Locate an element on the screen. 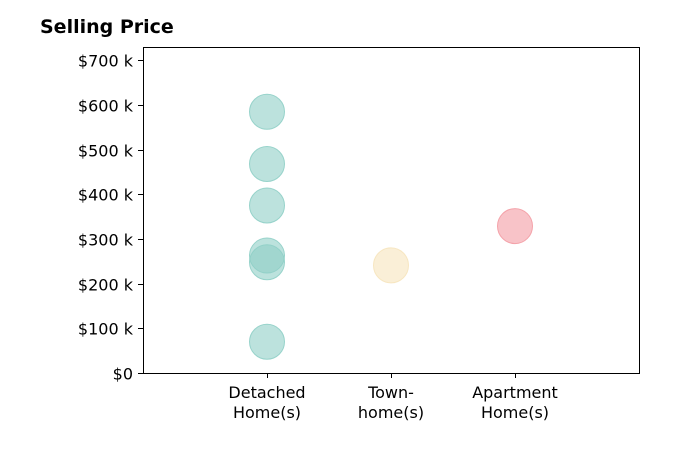 This screenshot has height=462, width=679. x-tick-label: Town- is located at coordinates (390, 392).